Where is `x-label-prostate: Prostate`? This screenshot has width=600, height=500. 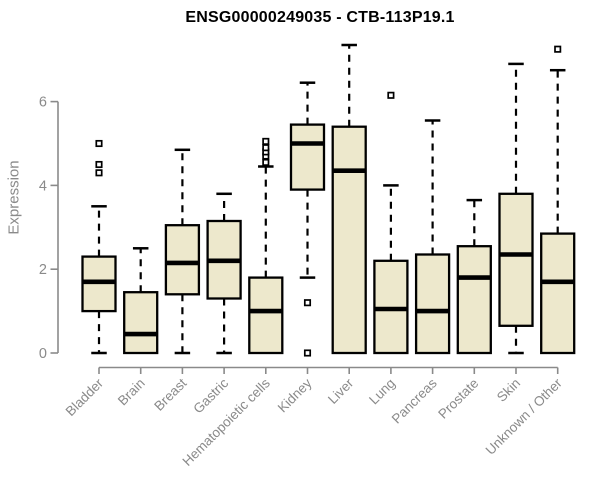 x-label-prostate: Prostate is located at coordinates (458, 399).